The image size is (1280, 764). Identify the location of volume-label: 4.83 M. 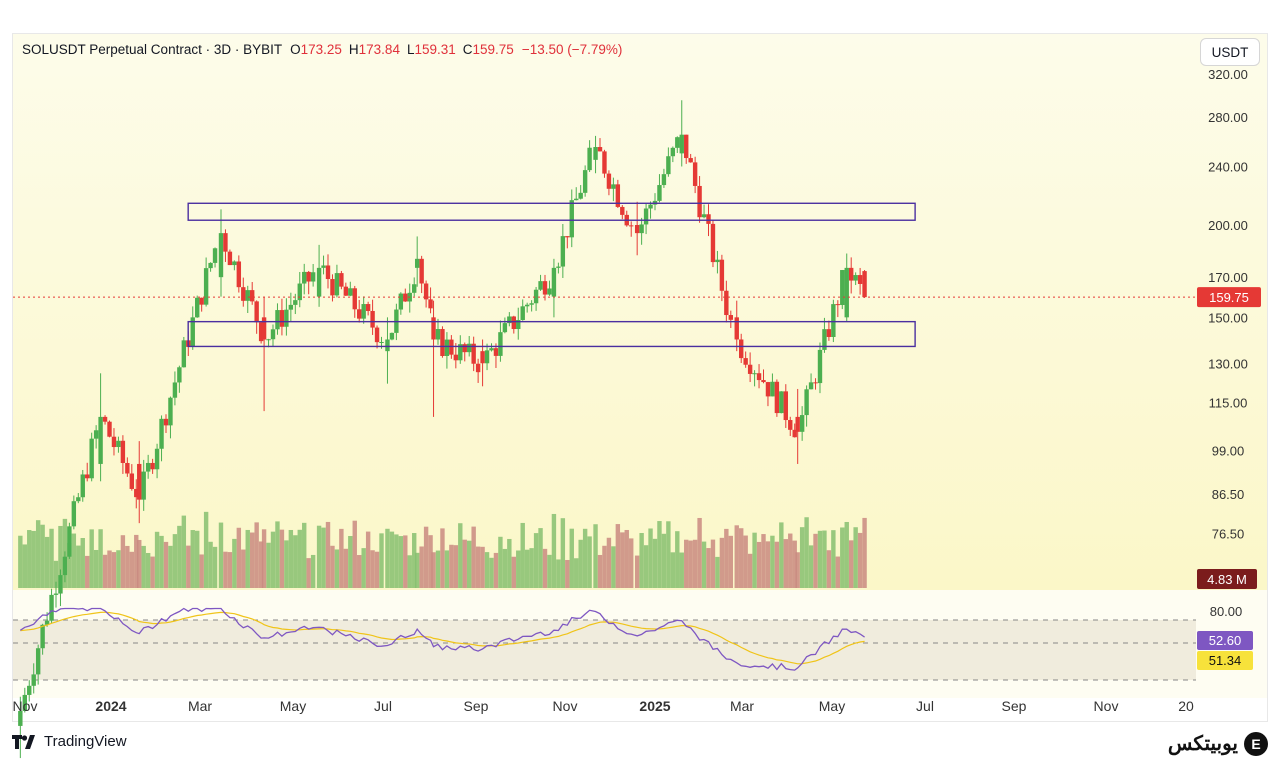
(1227, 579).